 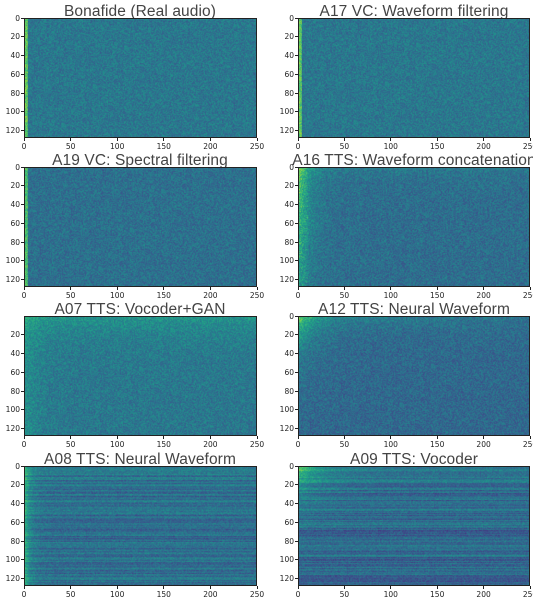 What do you see at coordinates (414, 459) in the screenshot?
I see `chart-title: A09 TTS: Vocoder` at bounding box center [414, 459].